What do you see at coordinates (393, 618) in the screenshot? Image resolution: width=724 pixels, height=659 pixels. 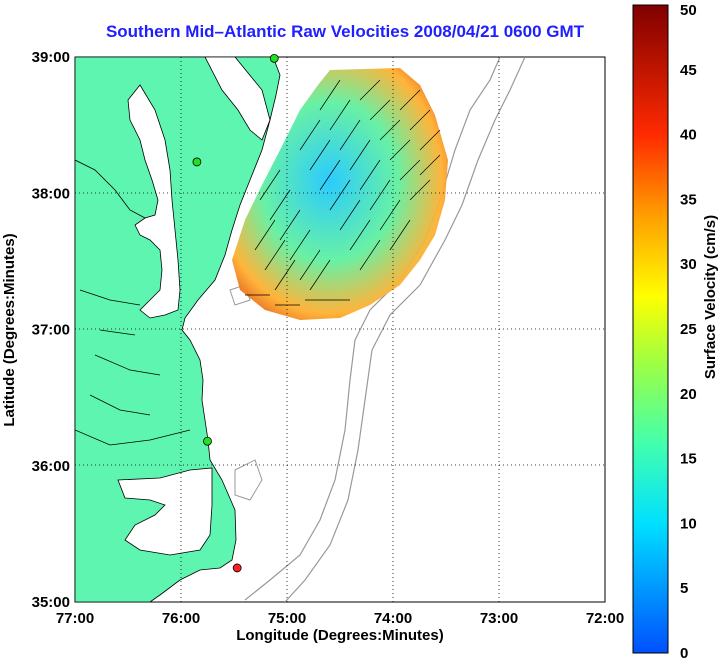 I see `x-tick-label: 74:00` at bounding box center [393, 618].